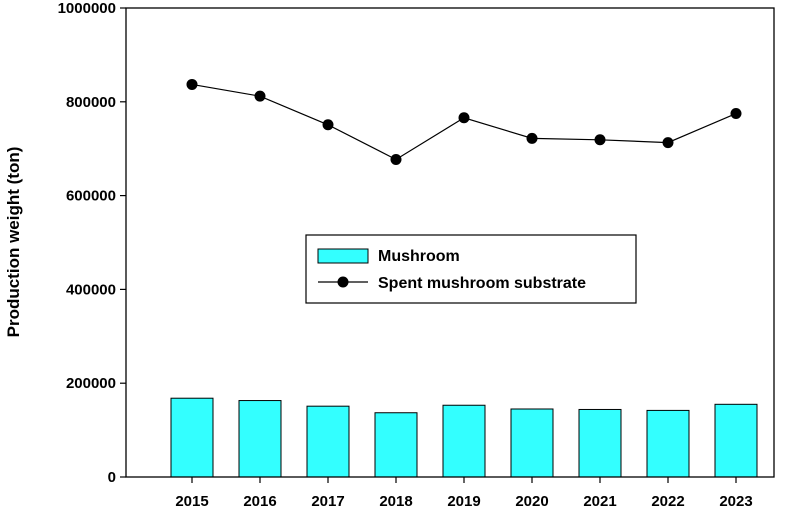  I want to click on bar-2017, so click(328, 441).